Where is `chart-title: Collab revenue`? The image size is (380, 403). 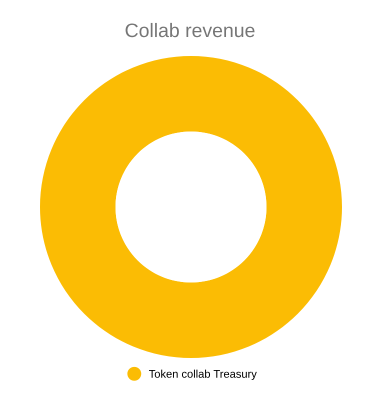 chart-title: Collab revenue is located at coordinates (190, 30).